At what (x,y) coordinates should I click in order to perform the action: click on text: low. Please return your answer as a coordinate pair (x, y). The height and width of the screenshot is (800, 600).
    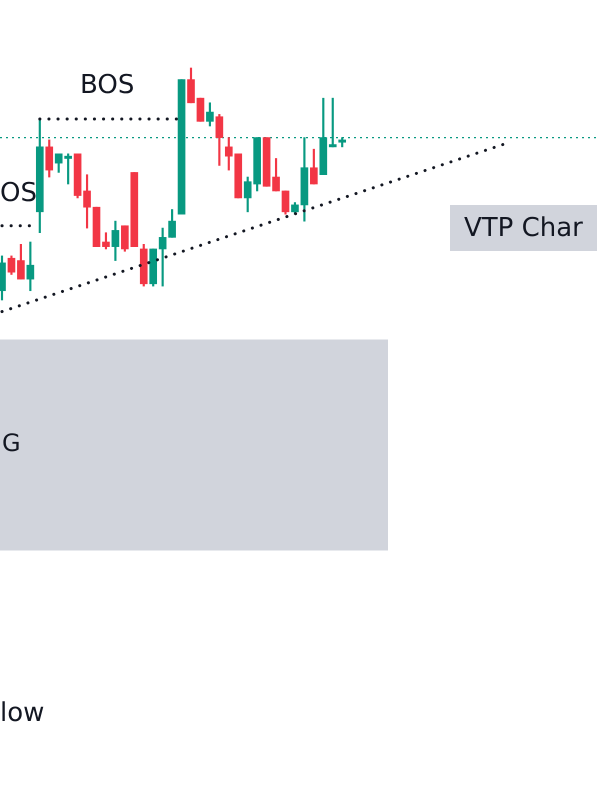
    Looking at the image, I should click on (22, 713).